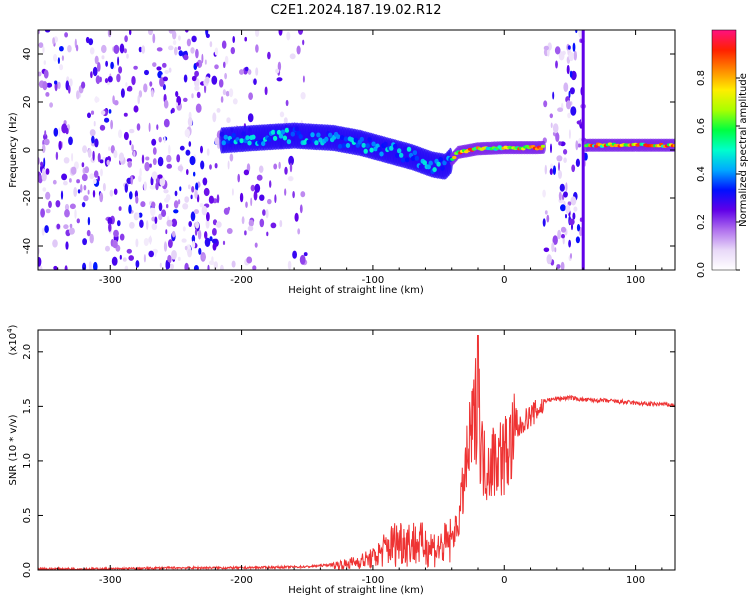  I want to click on colorbar-tick-label: 0.4, so click(701, 174).